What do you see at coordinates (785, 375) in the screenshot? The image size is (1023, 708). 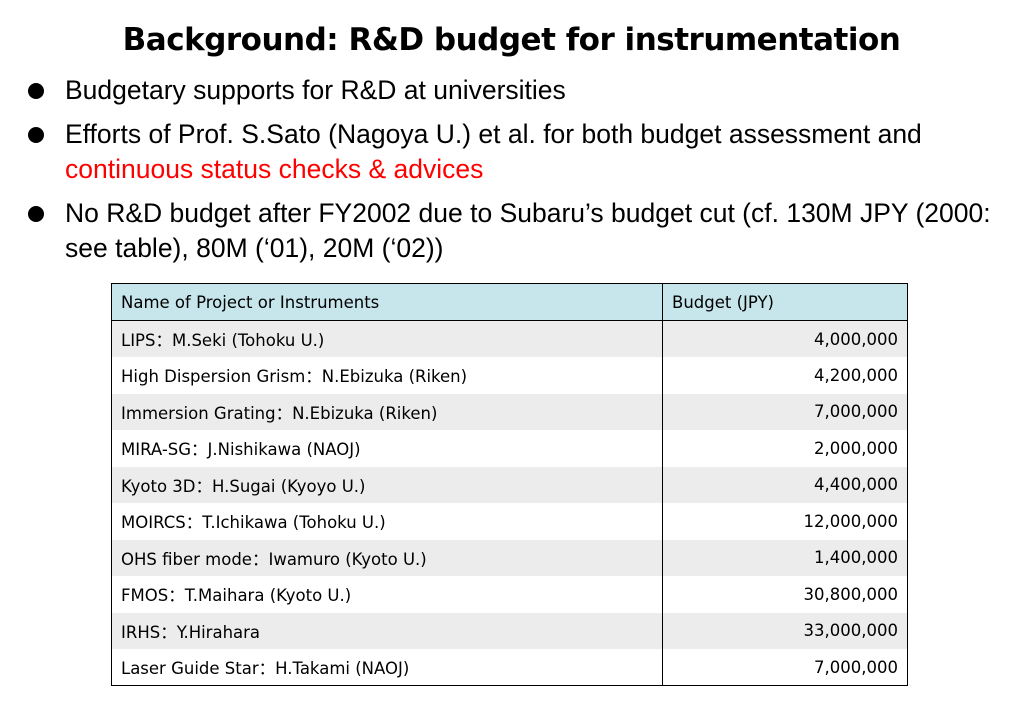 I see `budget-cell: 4,200,000` at bounding box center [785, 375].